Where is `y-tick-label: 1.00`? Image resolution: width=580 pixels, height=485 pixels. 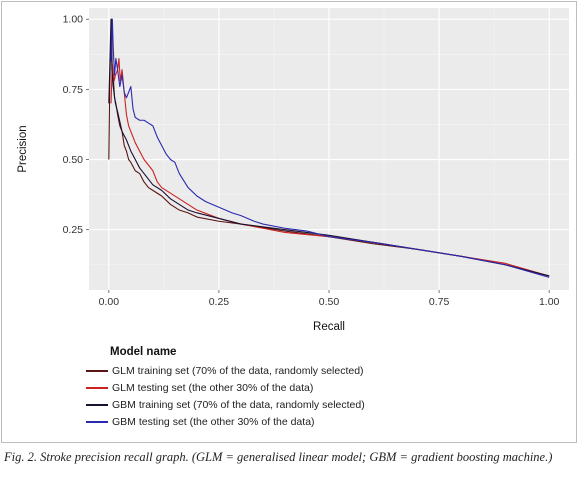 y-tick-label: 1.00 is located at coordinates (73, 20).